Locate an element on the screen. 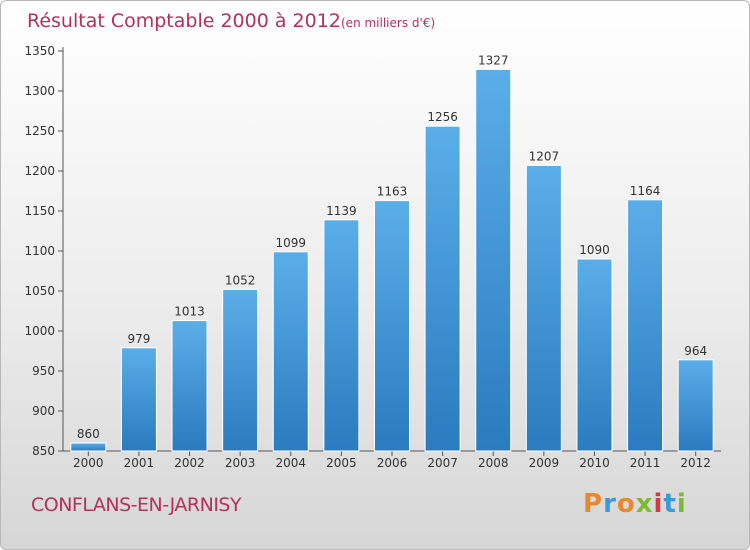 The image size is (750, 550). data-label-2011: 1164 is located at coordinates (645, 191).